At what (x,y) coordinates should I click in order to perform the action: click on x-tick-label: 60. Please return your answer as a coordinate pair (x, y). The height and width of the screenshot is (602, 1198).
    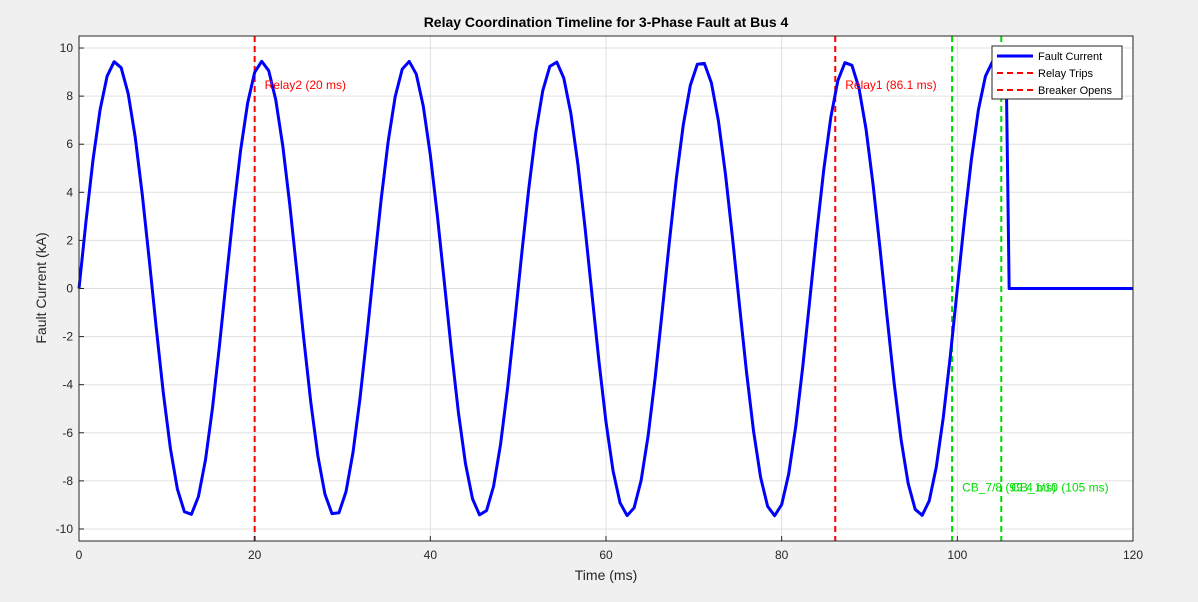
    Looking at the image, I should click on (606, 555).